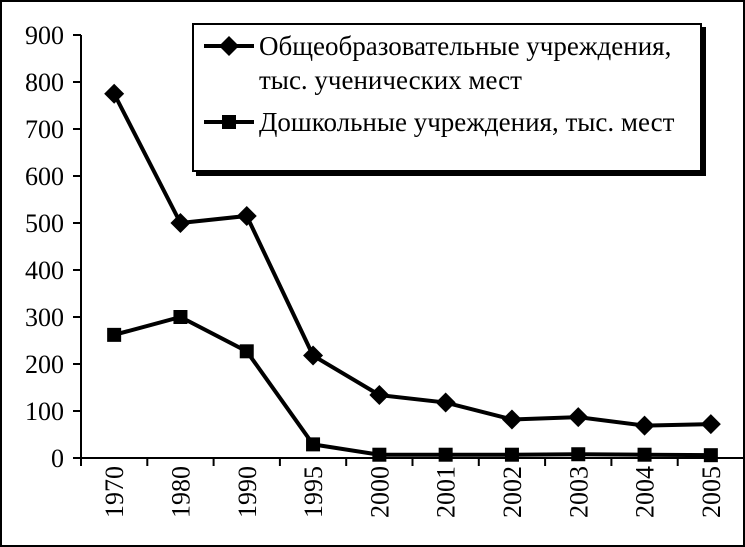 This screenshot has height=547, width=745. I want to click on y-tick-label: 800, so click(44, 82).